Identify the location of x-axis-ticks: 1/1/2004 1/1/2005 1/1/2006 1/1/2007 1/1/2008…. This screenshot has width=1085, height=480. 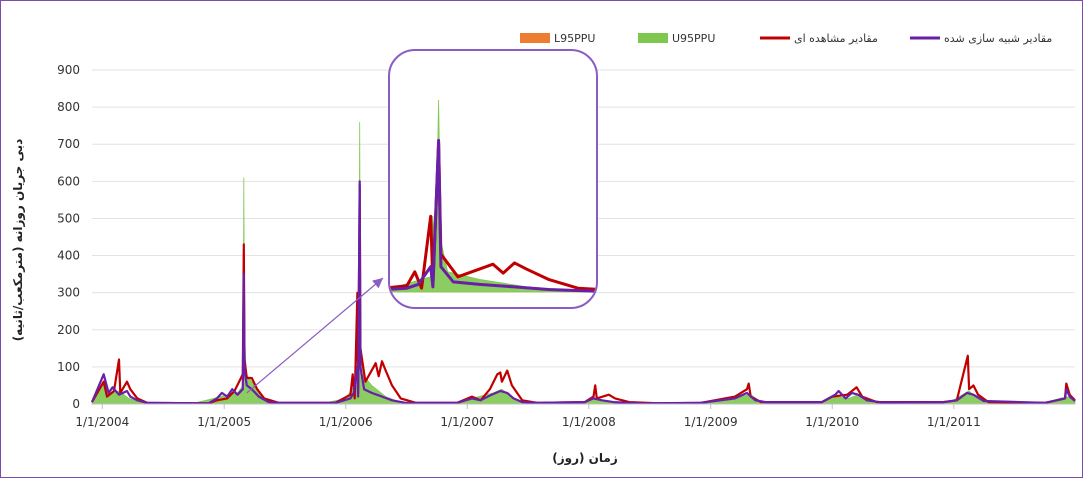
(528, 416).